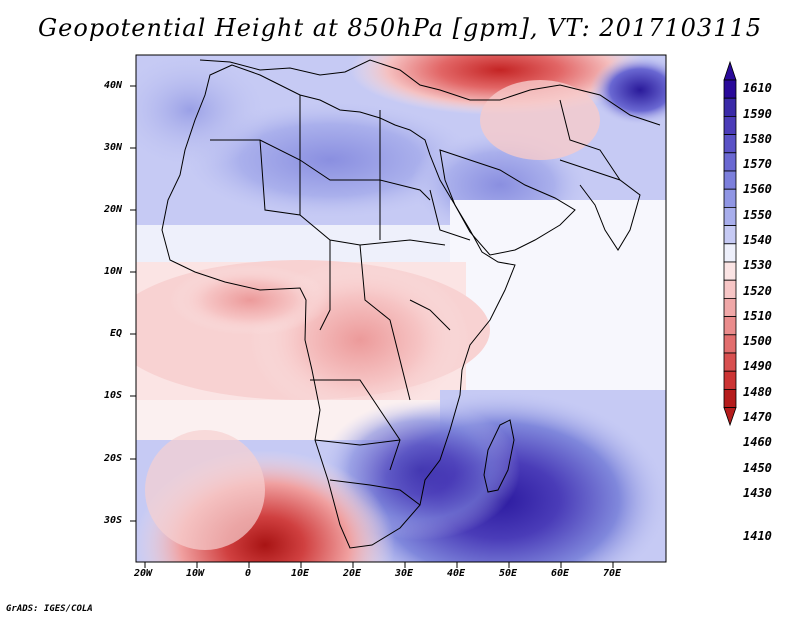 The width and height of the screenshot is (800, 618). I want to click on colorbar, so click(730, 243).